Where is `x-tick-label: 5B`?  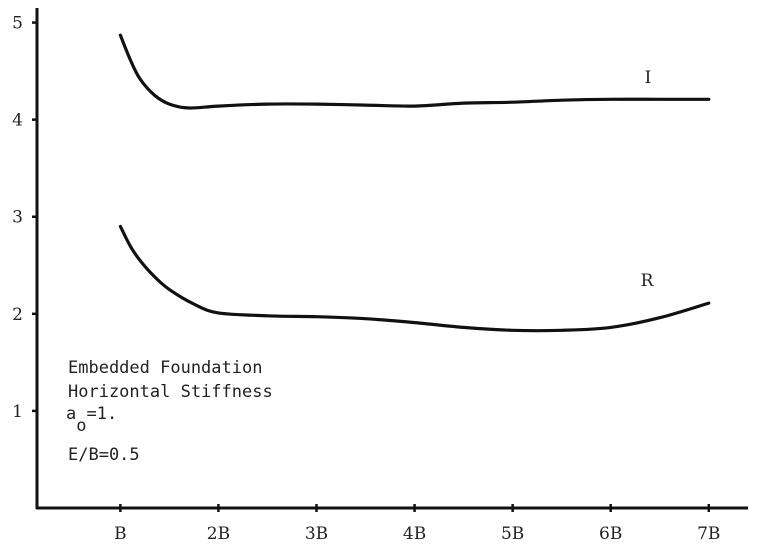 x-tick-label: 5B is located at coordinates (512, 534).